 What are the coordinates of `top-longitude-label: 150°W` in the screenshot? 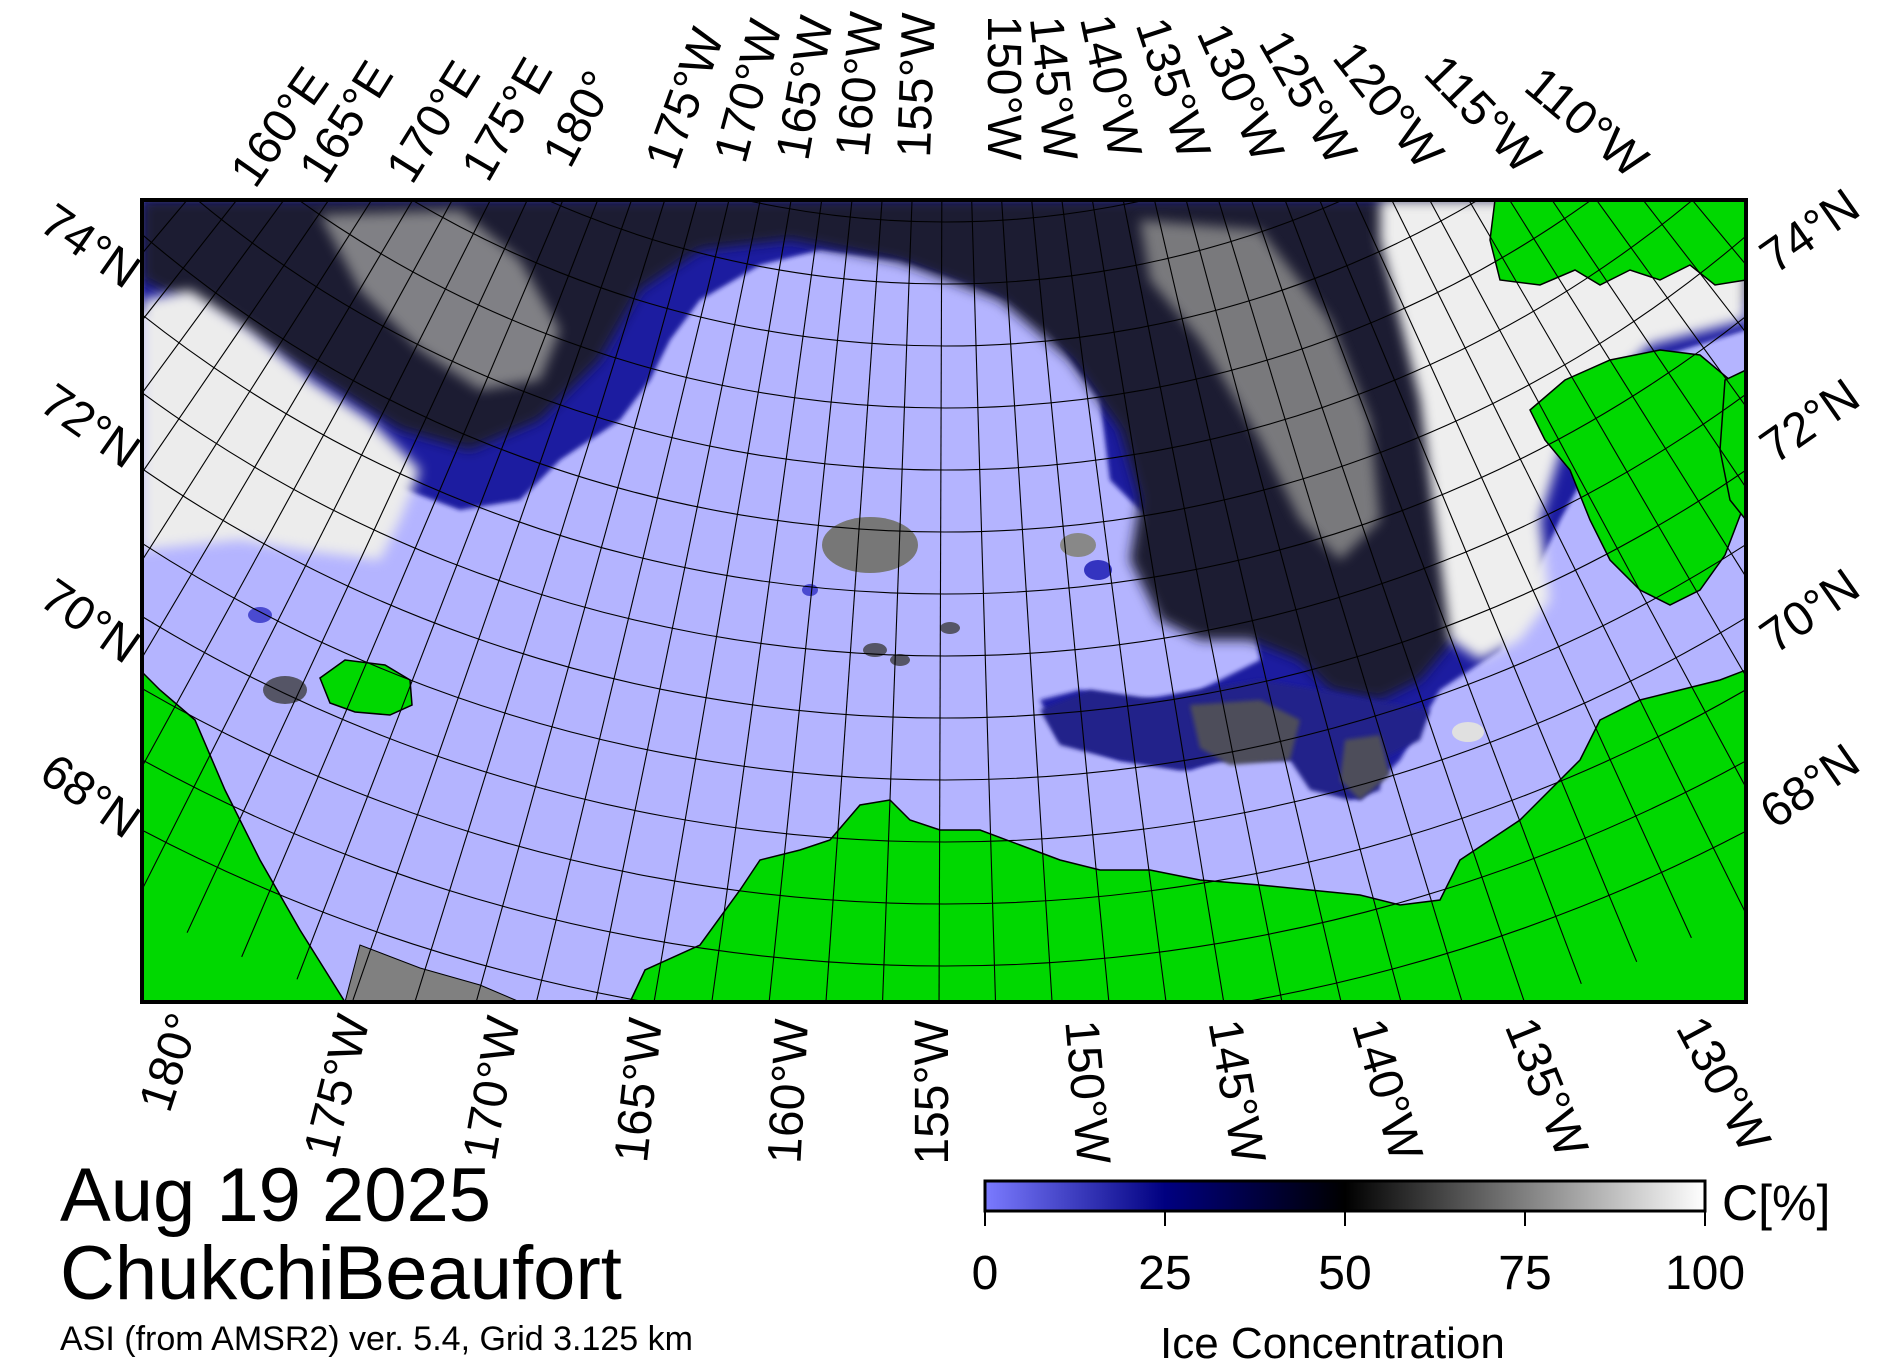 It's located at (1003, 87).